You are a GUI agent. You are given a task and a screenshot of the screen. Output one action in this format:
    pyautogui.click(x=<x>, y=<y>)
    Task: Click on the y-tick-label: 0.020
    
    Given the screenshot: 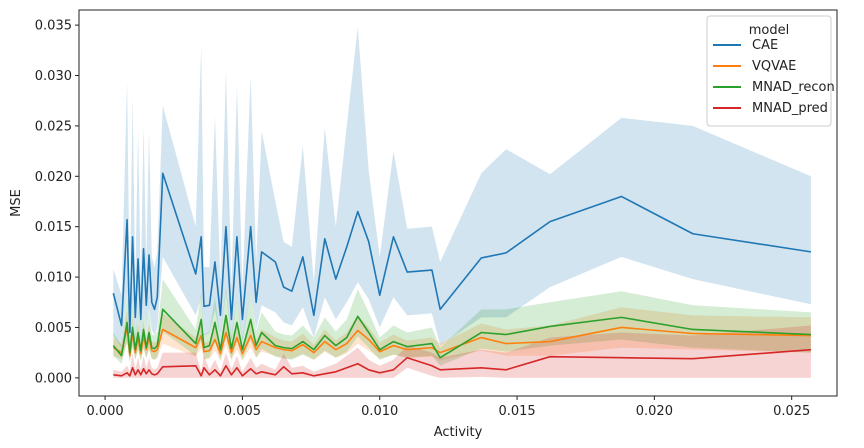 What is the action you would take?
    pyautogui.click(x=53, y=177)
    